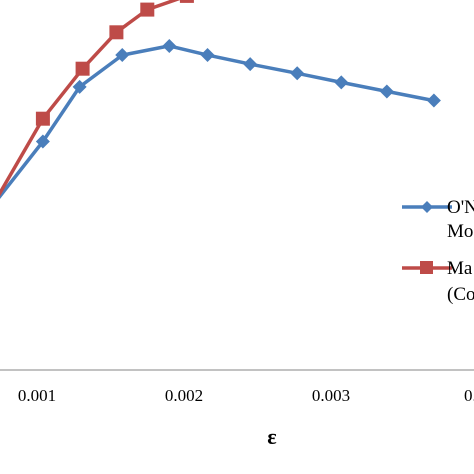 This screenshot has width=474, height=474. I want to click on x-axis-title: ε, so click(271, 436).